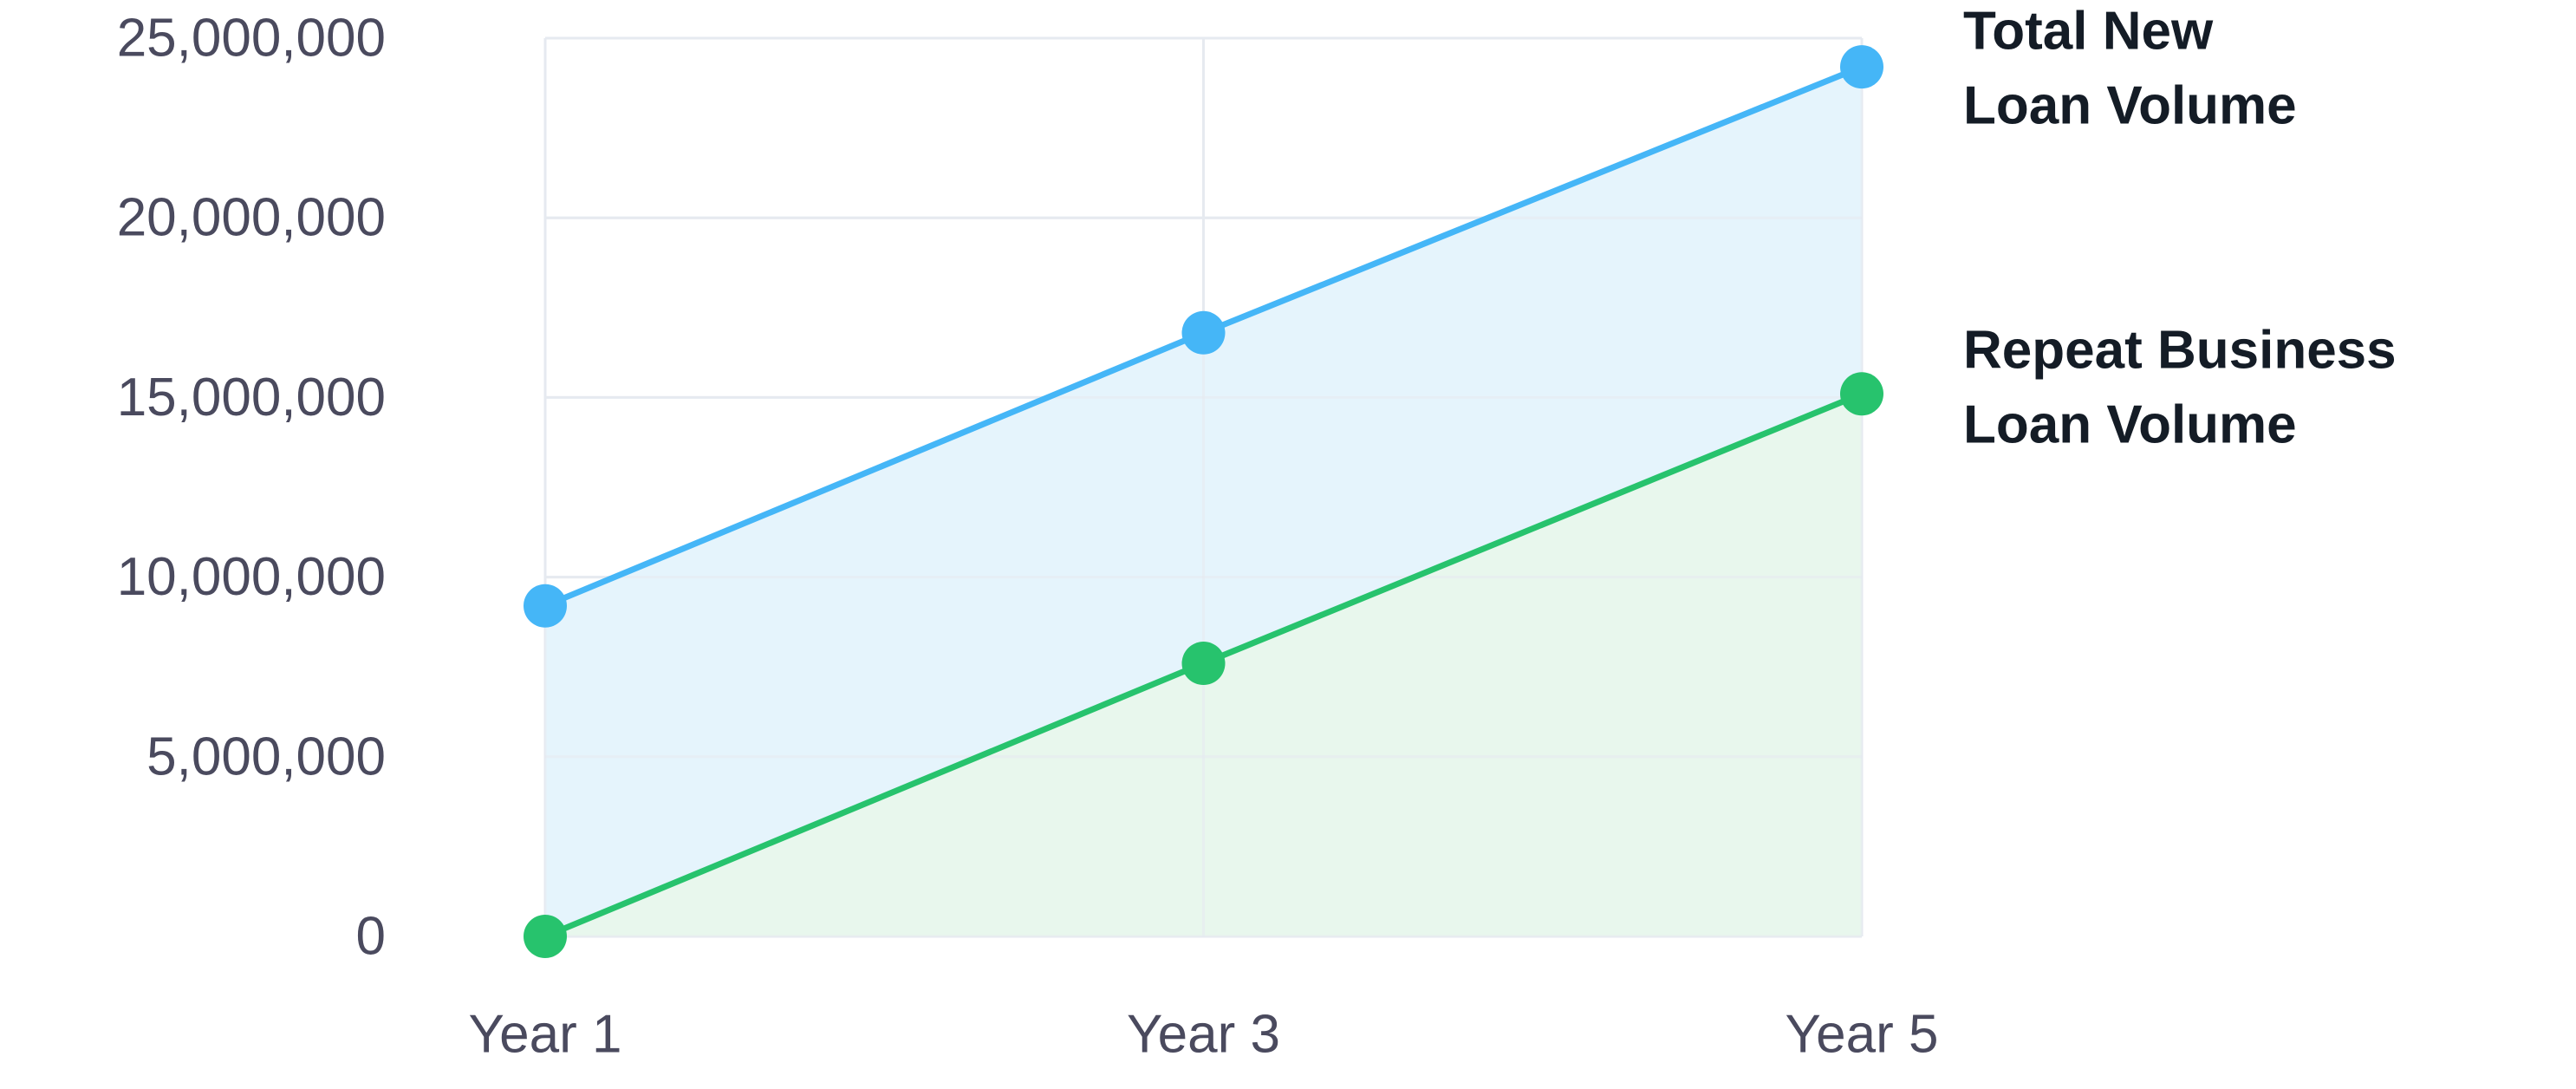  I want to click on y-tick-label: 15,000,000, so click(251, 397).